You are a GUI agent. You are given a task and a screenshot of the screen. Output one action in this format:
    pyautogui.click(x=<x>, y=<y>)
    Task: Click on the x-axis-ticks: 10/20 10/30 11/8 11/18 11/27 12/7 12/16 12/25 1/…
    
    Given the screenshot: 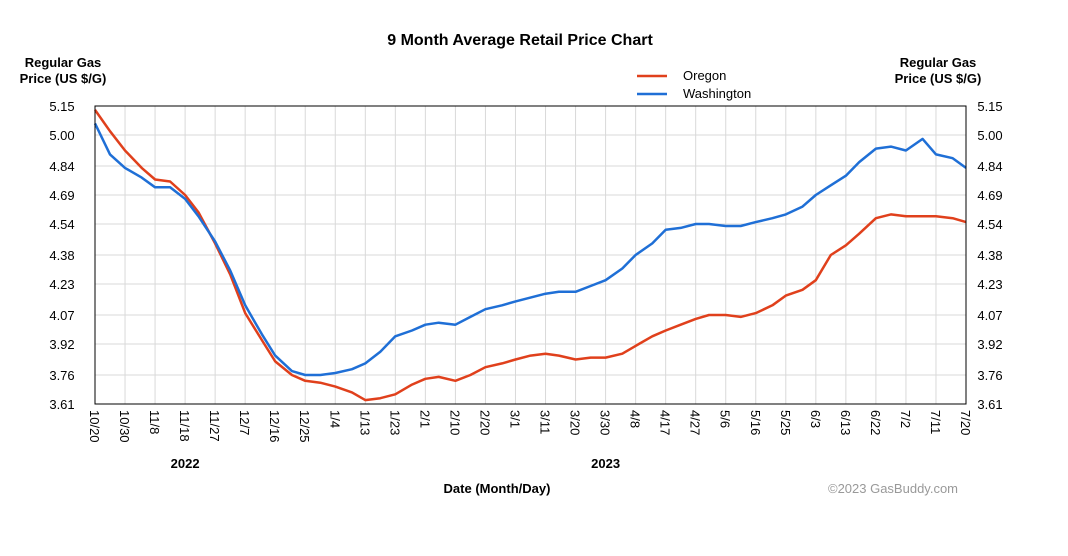 What is the action you would take?
    pyautogui.click(x=530, y=426)
    